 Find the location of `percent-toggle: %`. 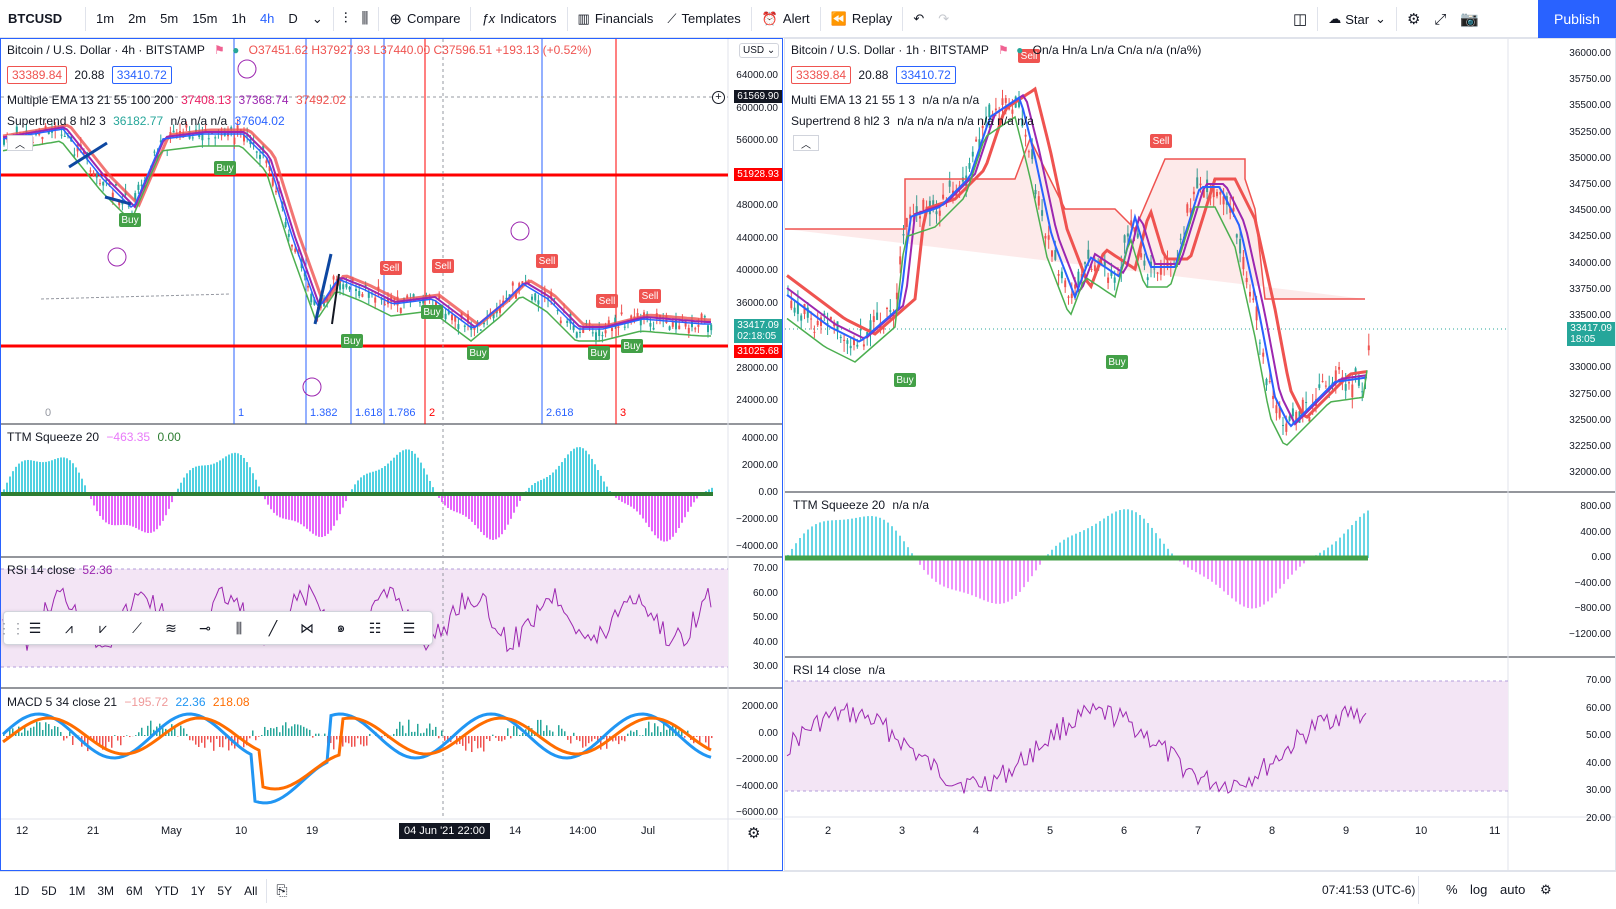

percent-toggle: % is located at coordinates (1452, 889).